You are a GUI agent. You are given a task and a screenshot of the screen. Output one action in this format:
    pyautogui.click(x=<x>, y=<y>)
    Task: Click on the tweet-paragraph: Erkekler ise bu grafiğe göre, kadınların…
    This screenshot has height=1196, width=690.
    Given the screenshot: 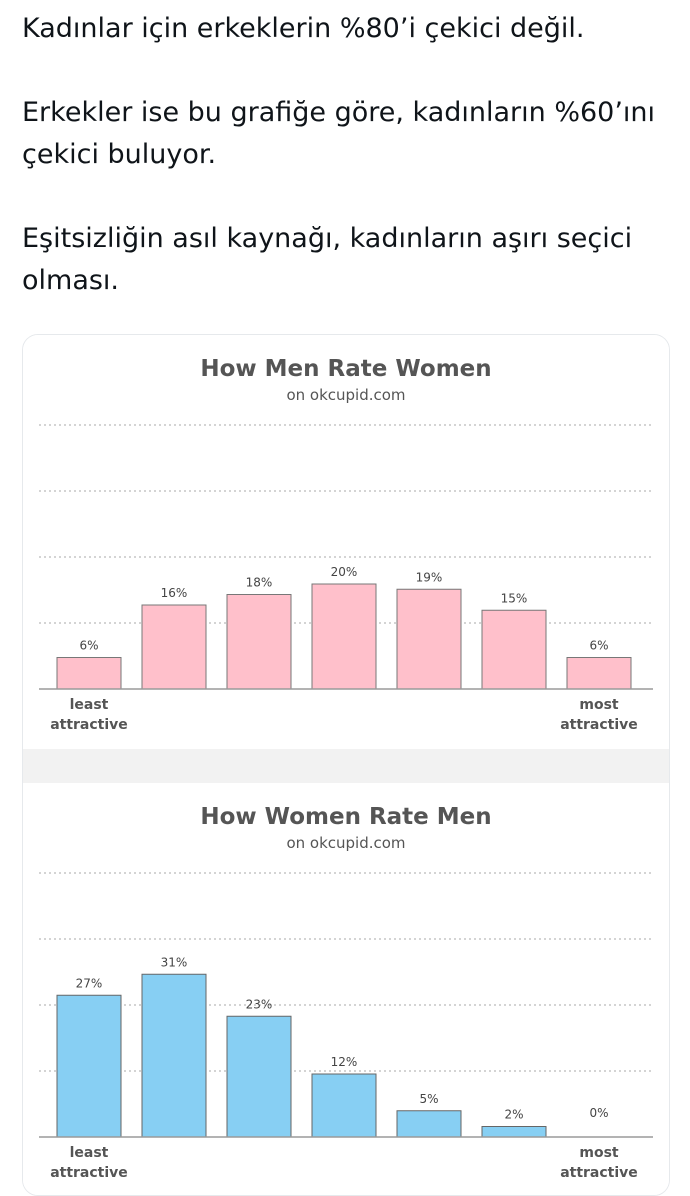 What is the action you would take?
    pyautogui.click(x=339, y=133)
    